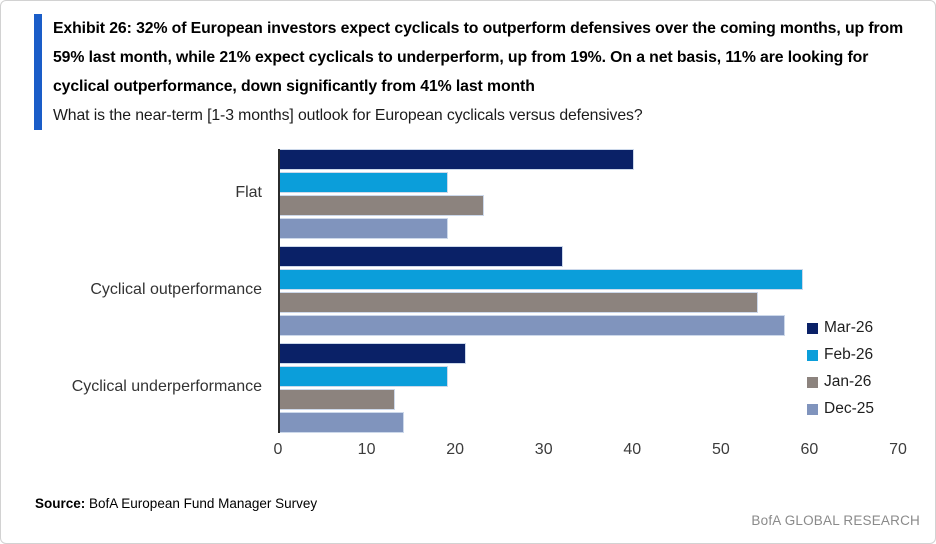 This screenshot has width=936, height=544. Describe the element at coordinates (809, 449) in the screenshot. I see `x-tick-label-60: 60` at that location.